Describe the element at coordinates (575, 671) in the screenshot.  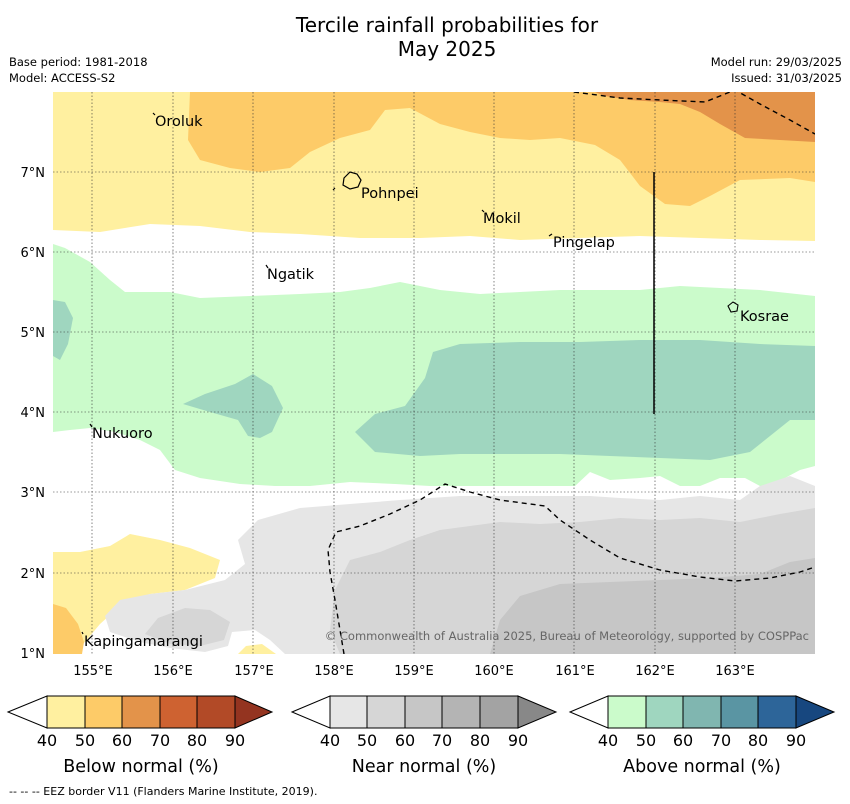
I see `lon-tick-161: 161°E` at that location.